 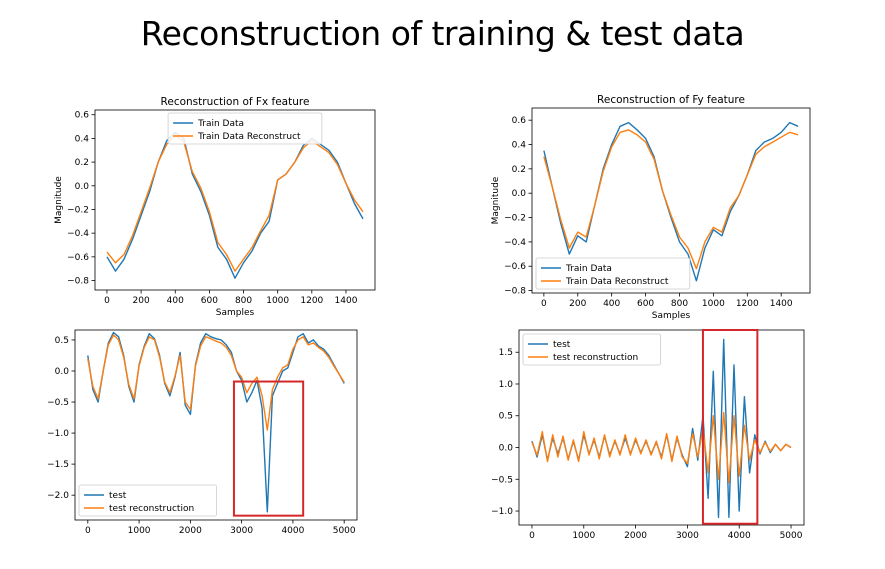 What do you see at coordinates (442, 33) in the screenshot?
I see `slide-title: Reconstruction of training & test data` at bounding box center [442, 33].